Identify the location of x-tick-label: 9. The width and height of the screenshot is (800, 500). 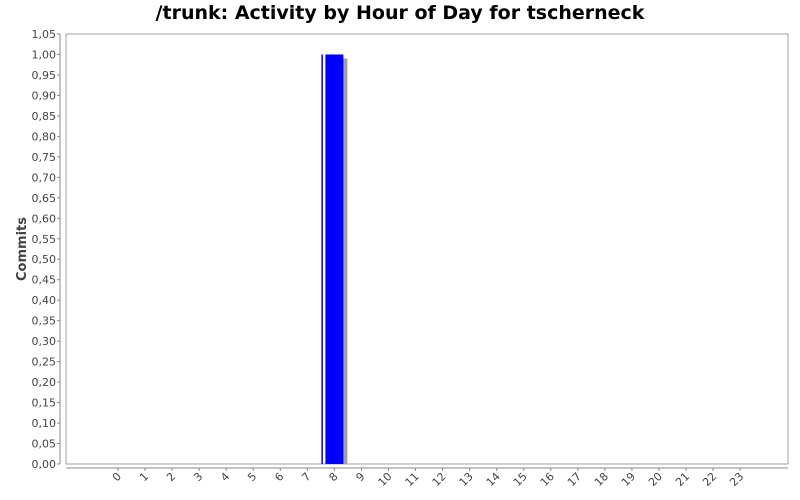
(360, 477).